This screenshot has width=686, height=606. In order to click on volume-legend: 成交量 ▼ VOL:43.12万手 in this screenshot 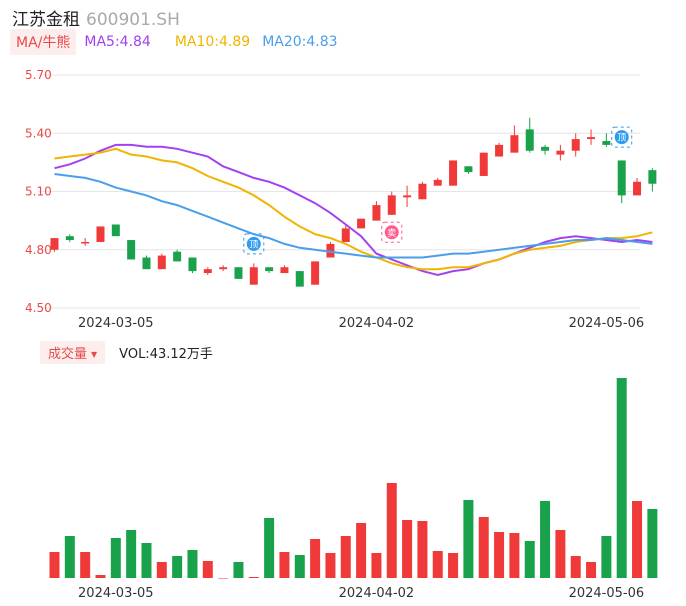, I will do `click(126, 352)`.